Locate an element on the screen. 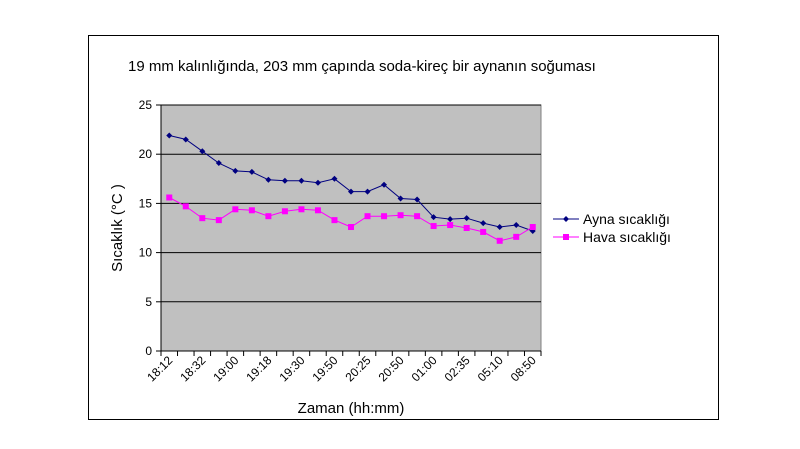  legend-item: Hava sıcaklığı is located at coordinates (612, 237).